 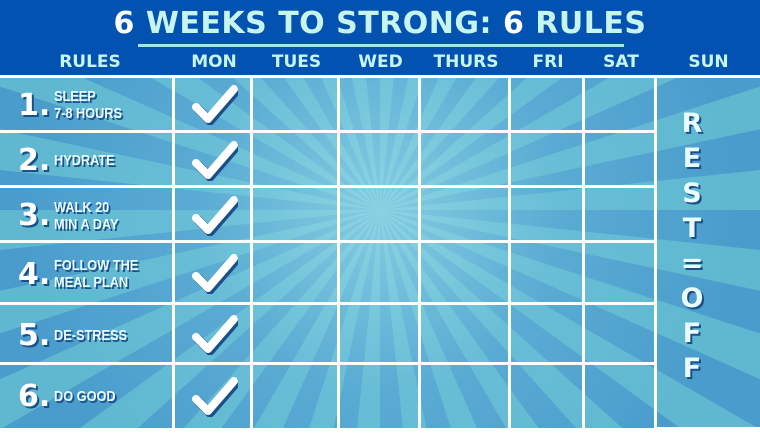 I want to click on rule-line1: HYDRATE, so click(x=84, y=160).